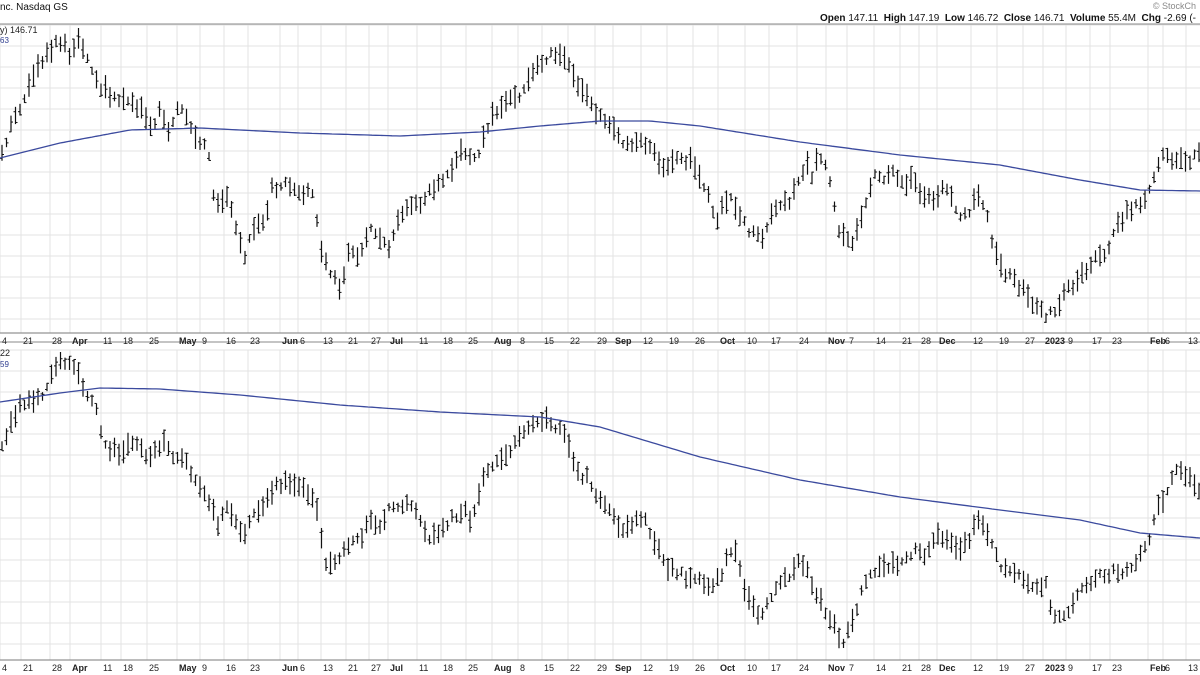  I want to click on bottom-panel-ma-label: 59, so click(4, 364).